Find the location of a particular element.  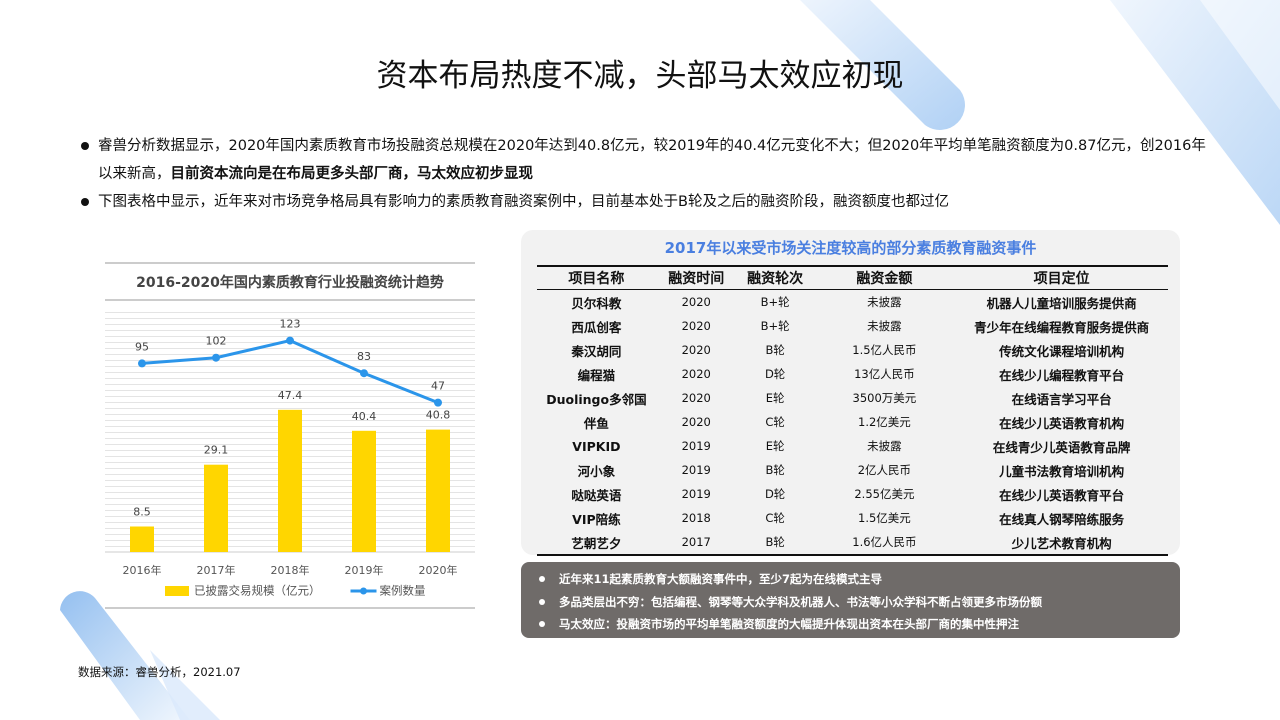

table-row: 艺朝艺夕 2017 B轮 1.6亿人民币 少儿艺术教育机构 is located at coordinates (852, 543).